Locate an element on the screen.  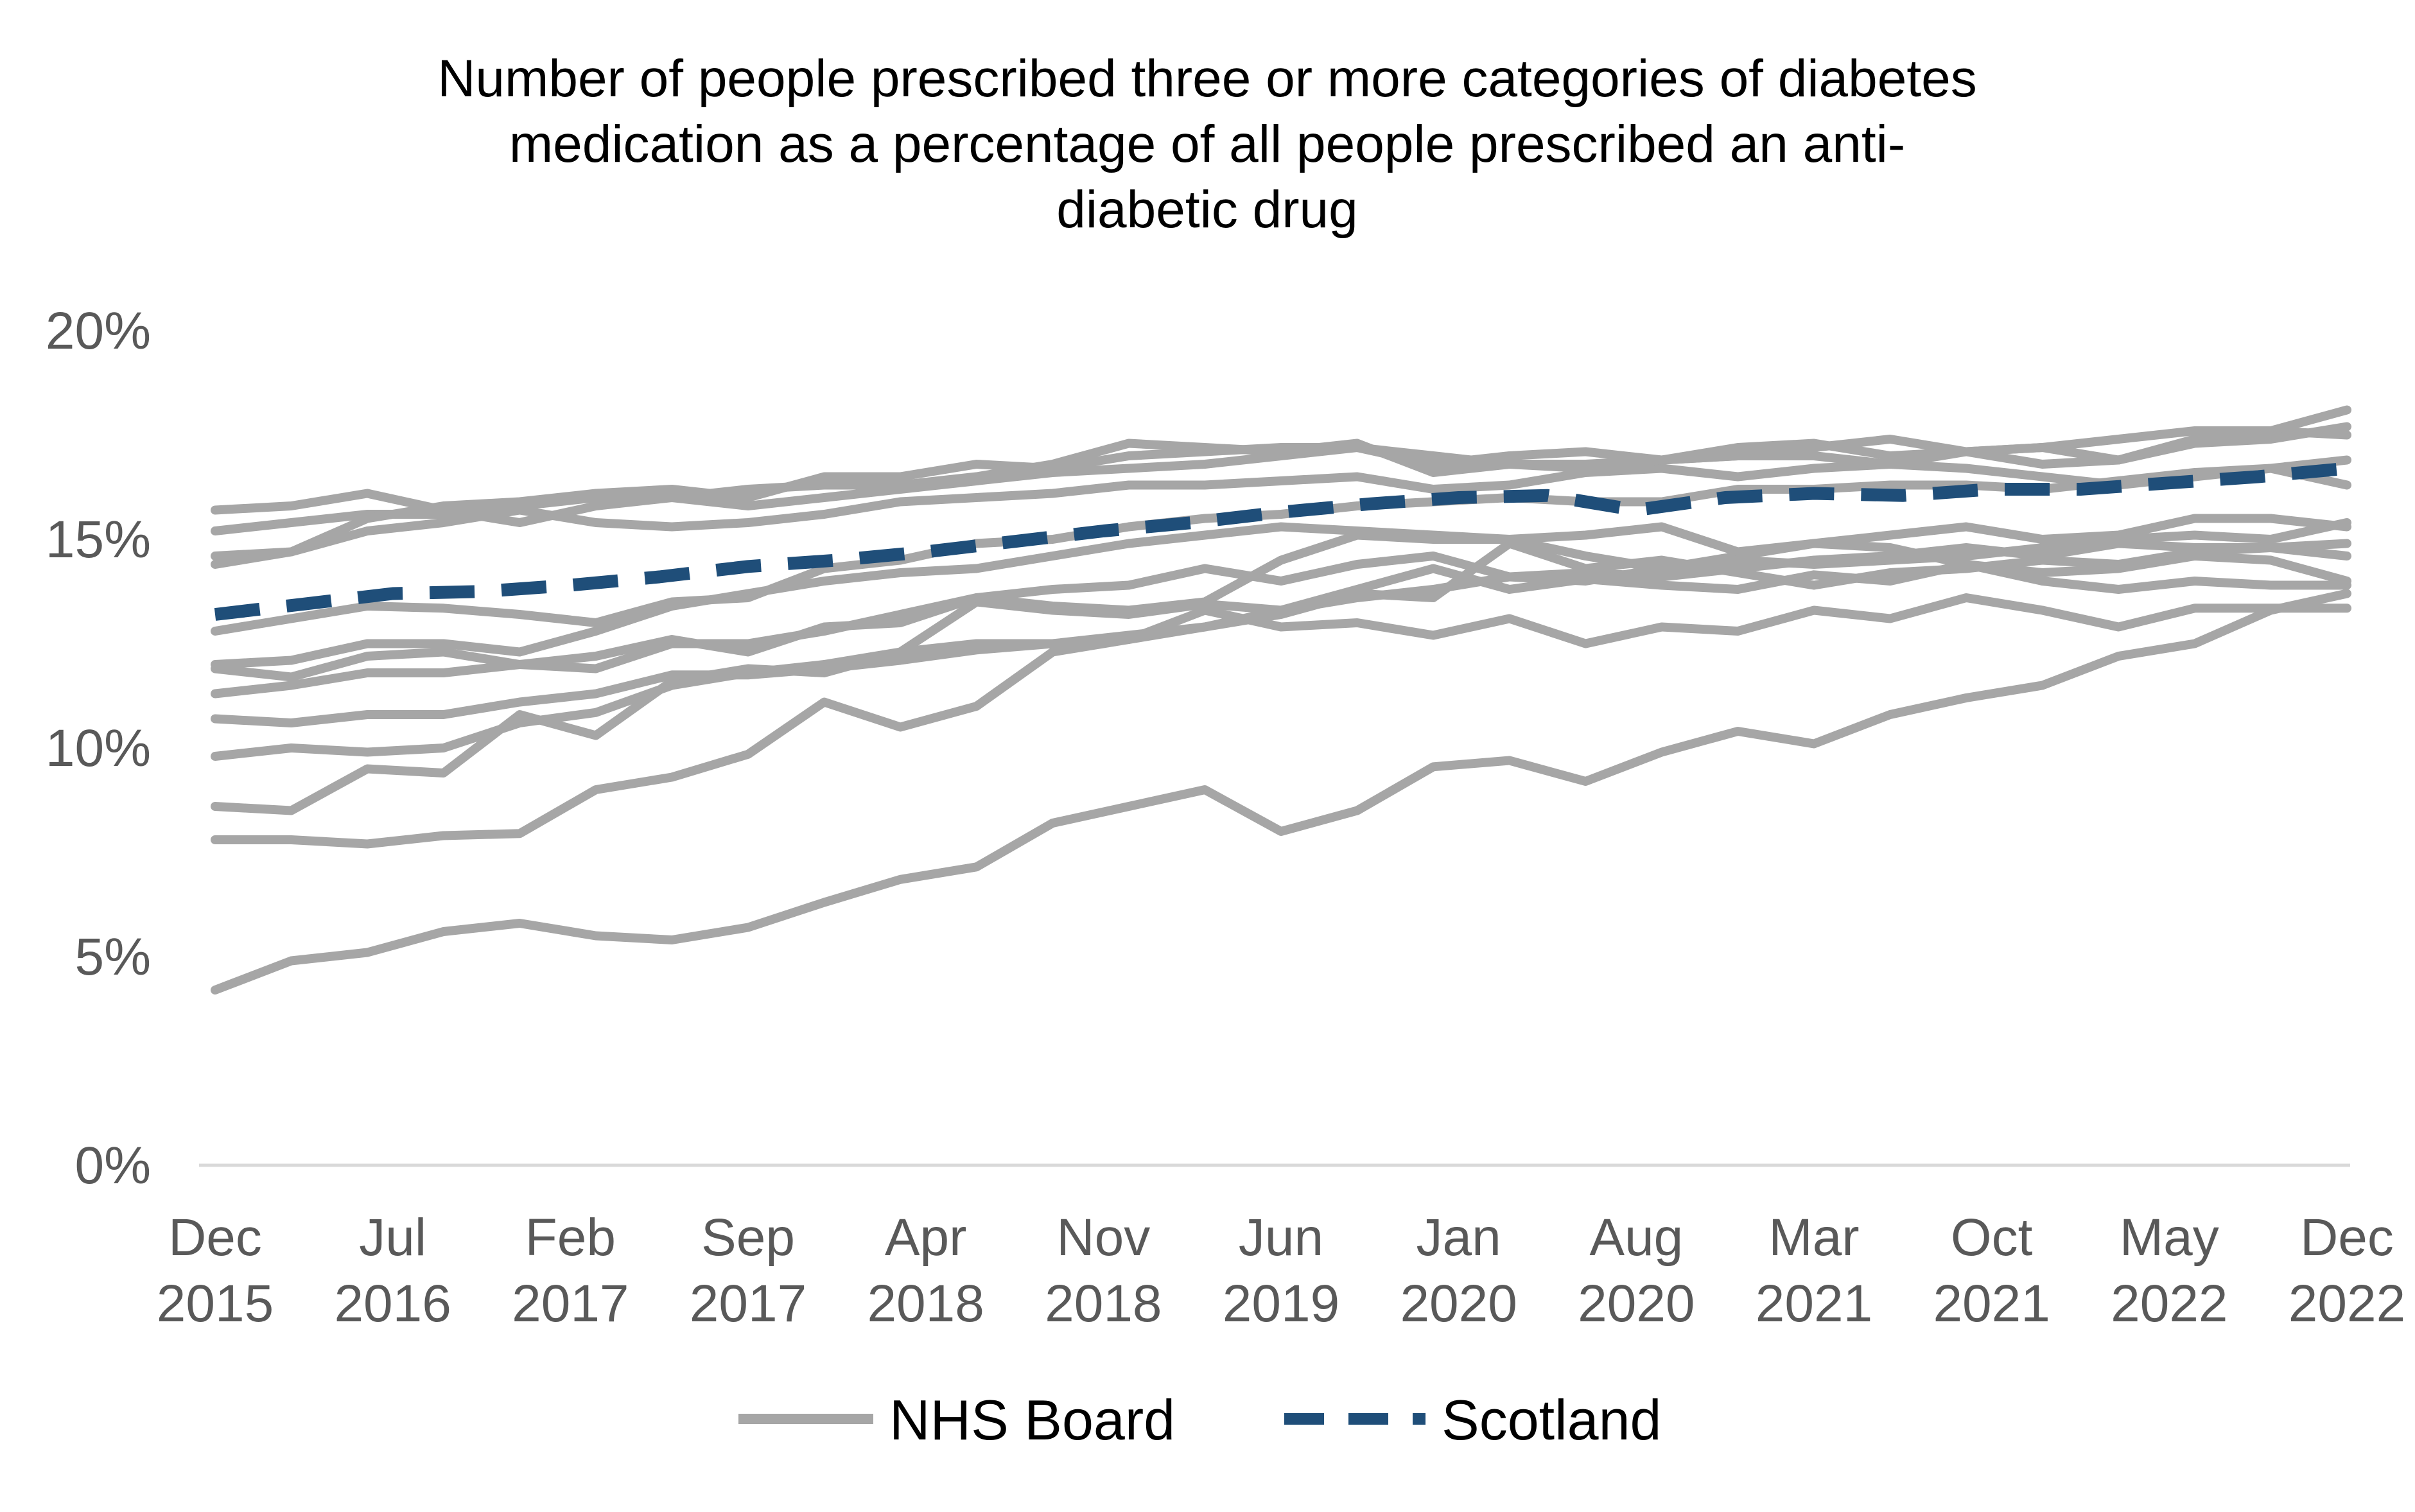
scotland-line is located at coordinates (1281, 541).